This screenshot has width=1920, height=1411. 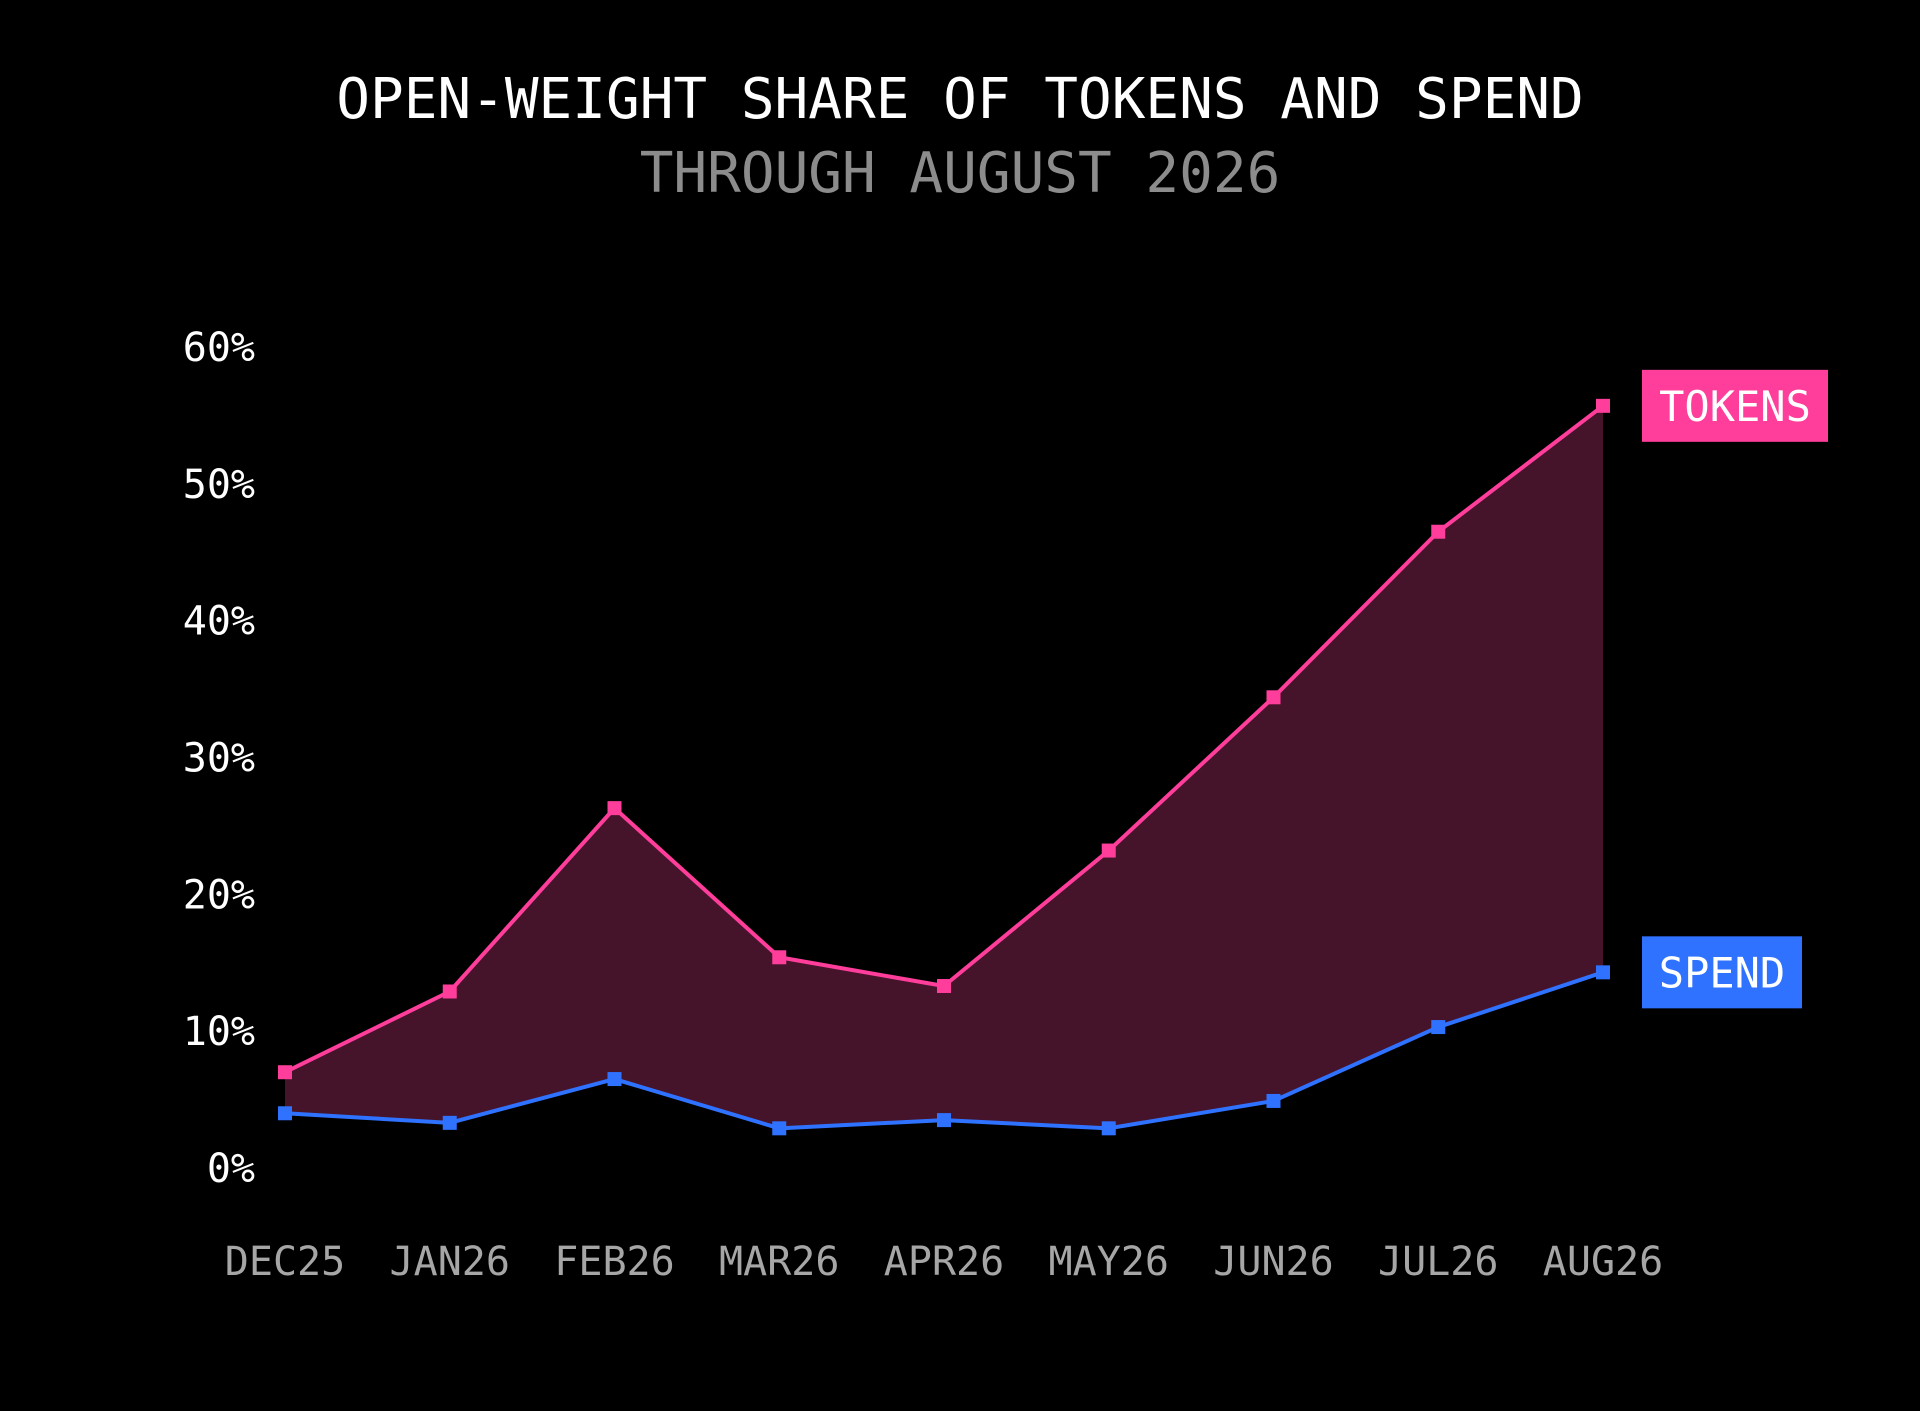 I want to click on spend-end-label: SPEND, so click(x=1722, y=972).